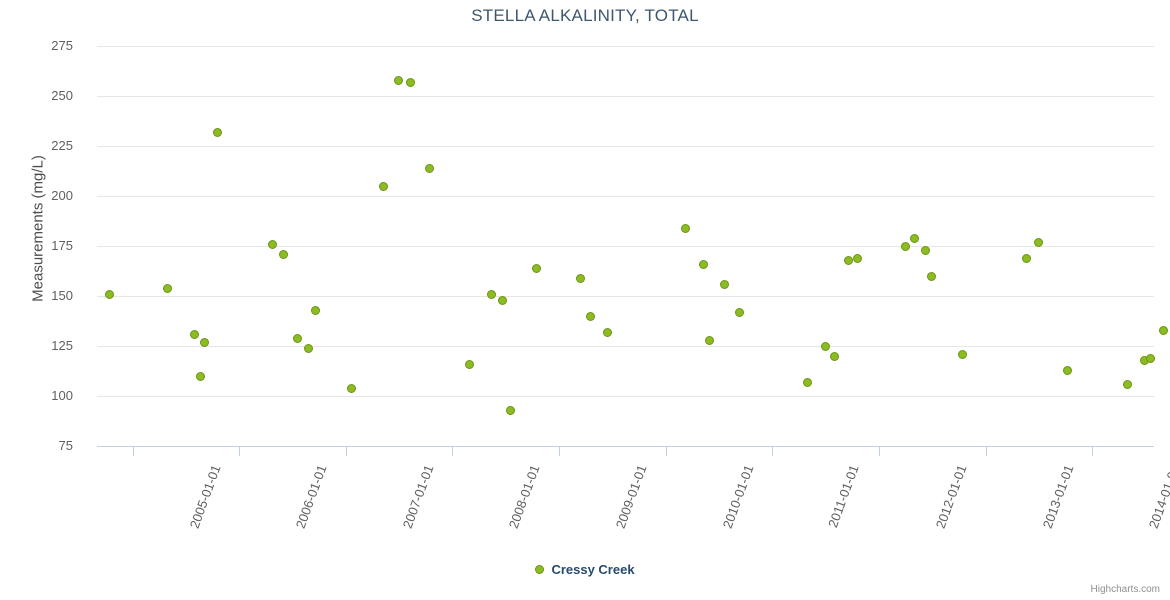  What do you see at coordinates (843, 496) in the screenshot?
I see `x-axis-tick-label: 2011-01-01` at bounding box center [843, 496].